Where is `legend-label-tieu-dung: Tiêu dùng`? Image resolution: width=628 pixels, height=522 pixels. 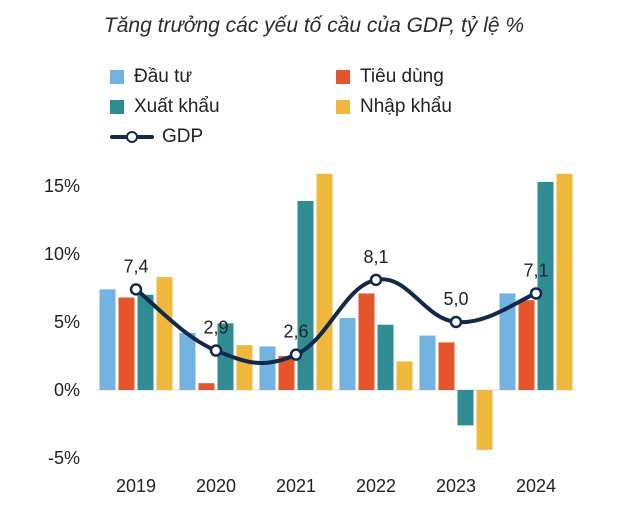
legend-label-tieu-dung: Tiêu dùng is located at coordinates (402, 76).